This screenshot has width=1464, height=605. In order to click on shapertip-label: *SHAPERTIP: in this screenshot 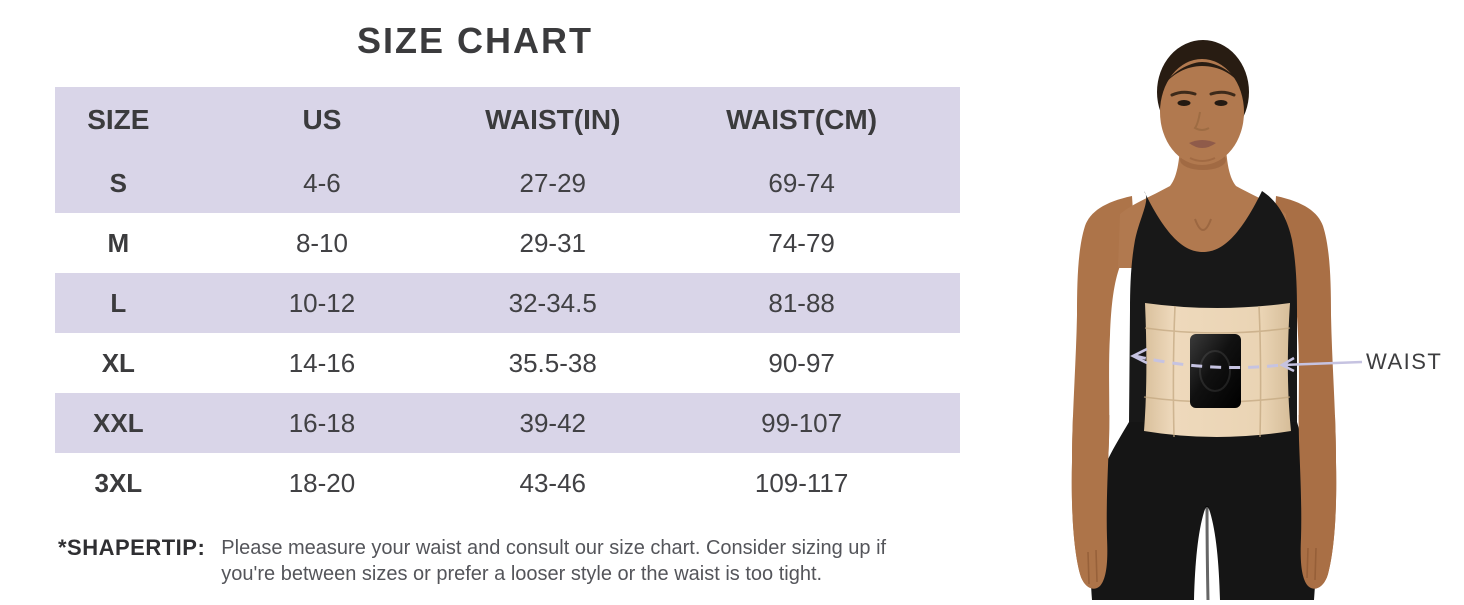, I will do `click(132, 547)`.